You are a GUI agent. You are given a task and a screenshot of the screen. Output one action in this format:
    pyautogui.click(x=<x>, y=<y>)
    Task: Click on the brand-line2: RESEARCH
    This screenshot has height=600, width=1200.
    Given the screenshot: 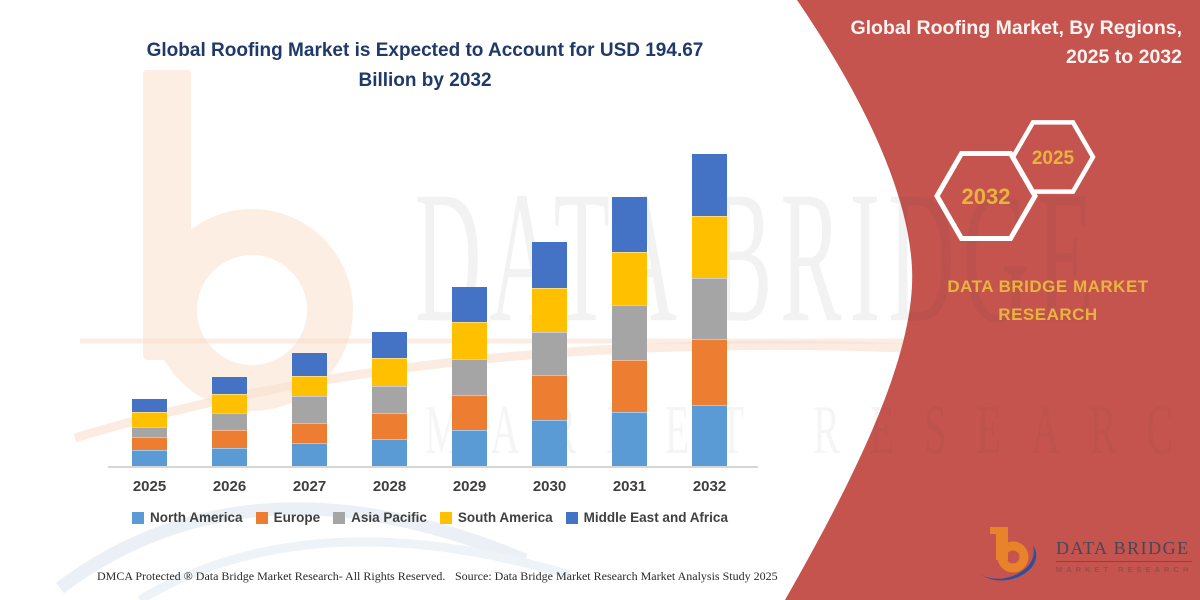 What is the action you would take?
    pyautogui.click(x=1048, y=314)
    